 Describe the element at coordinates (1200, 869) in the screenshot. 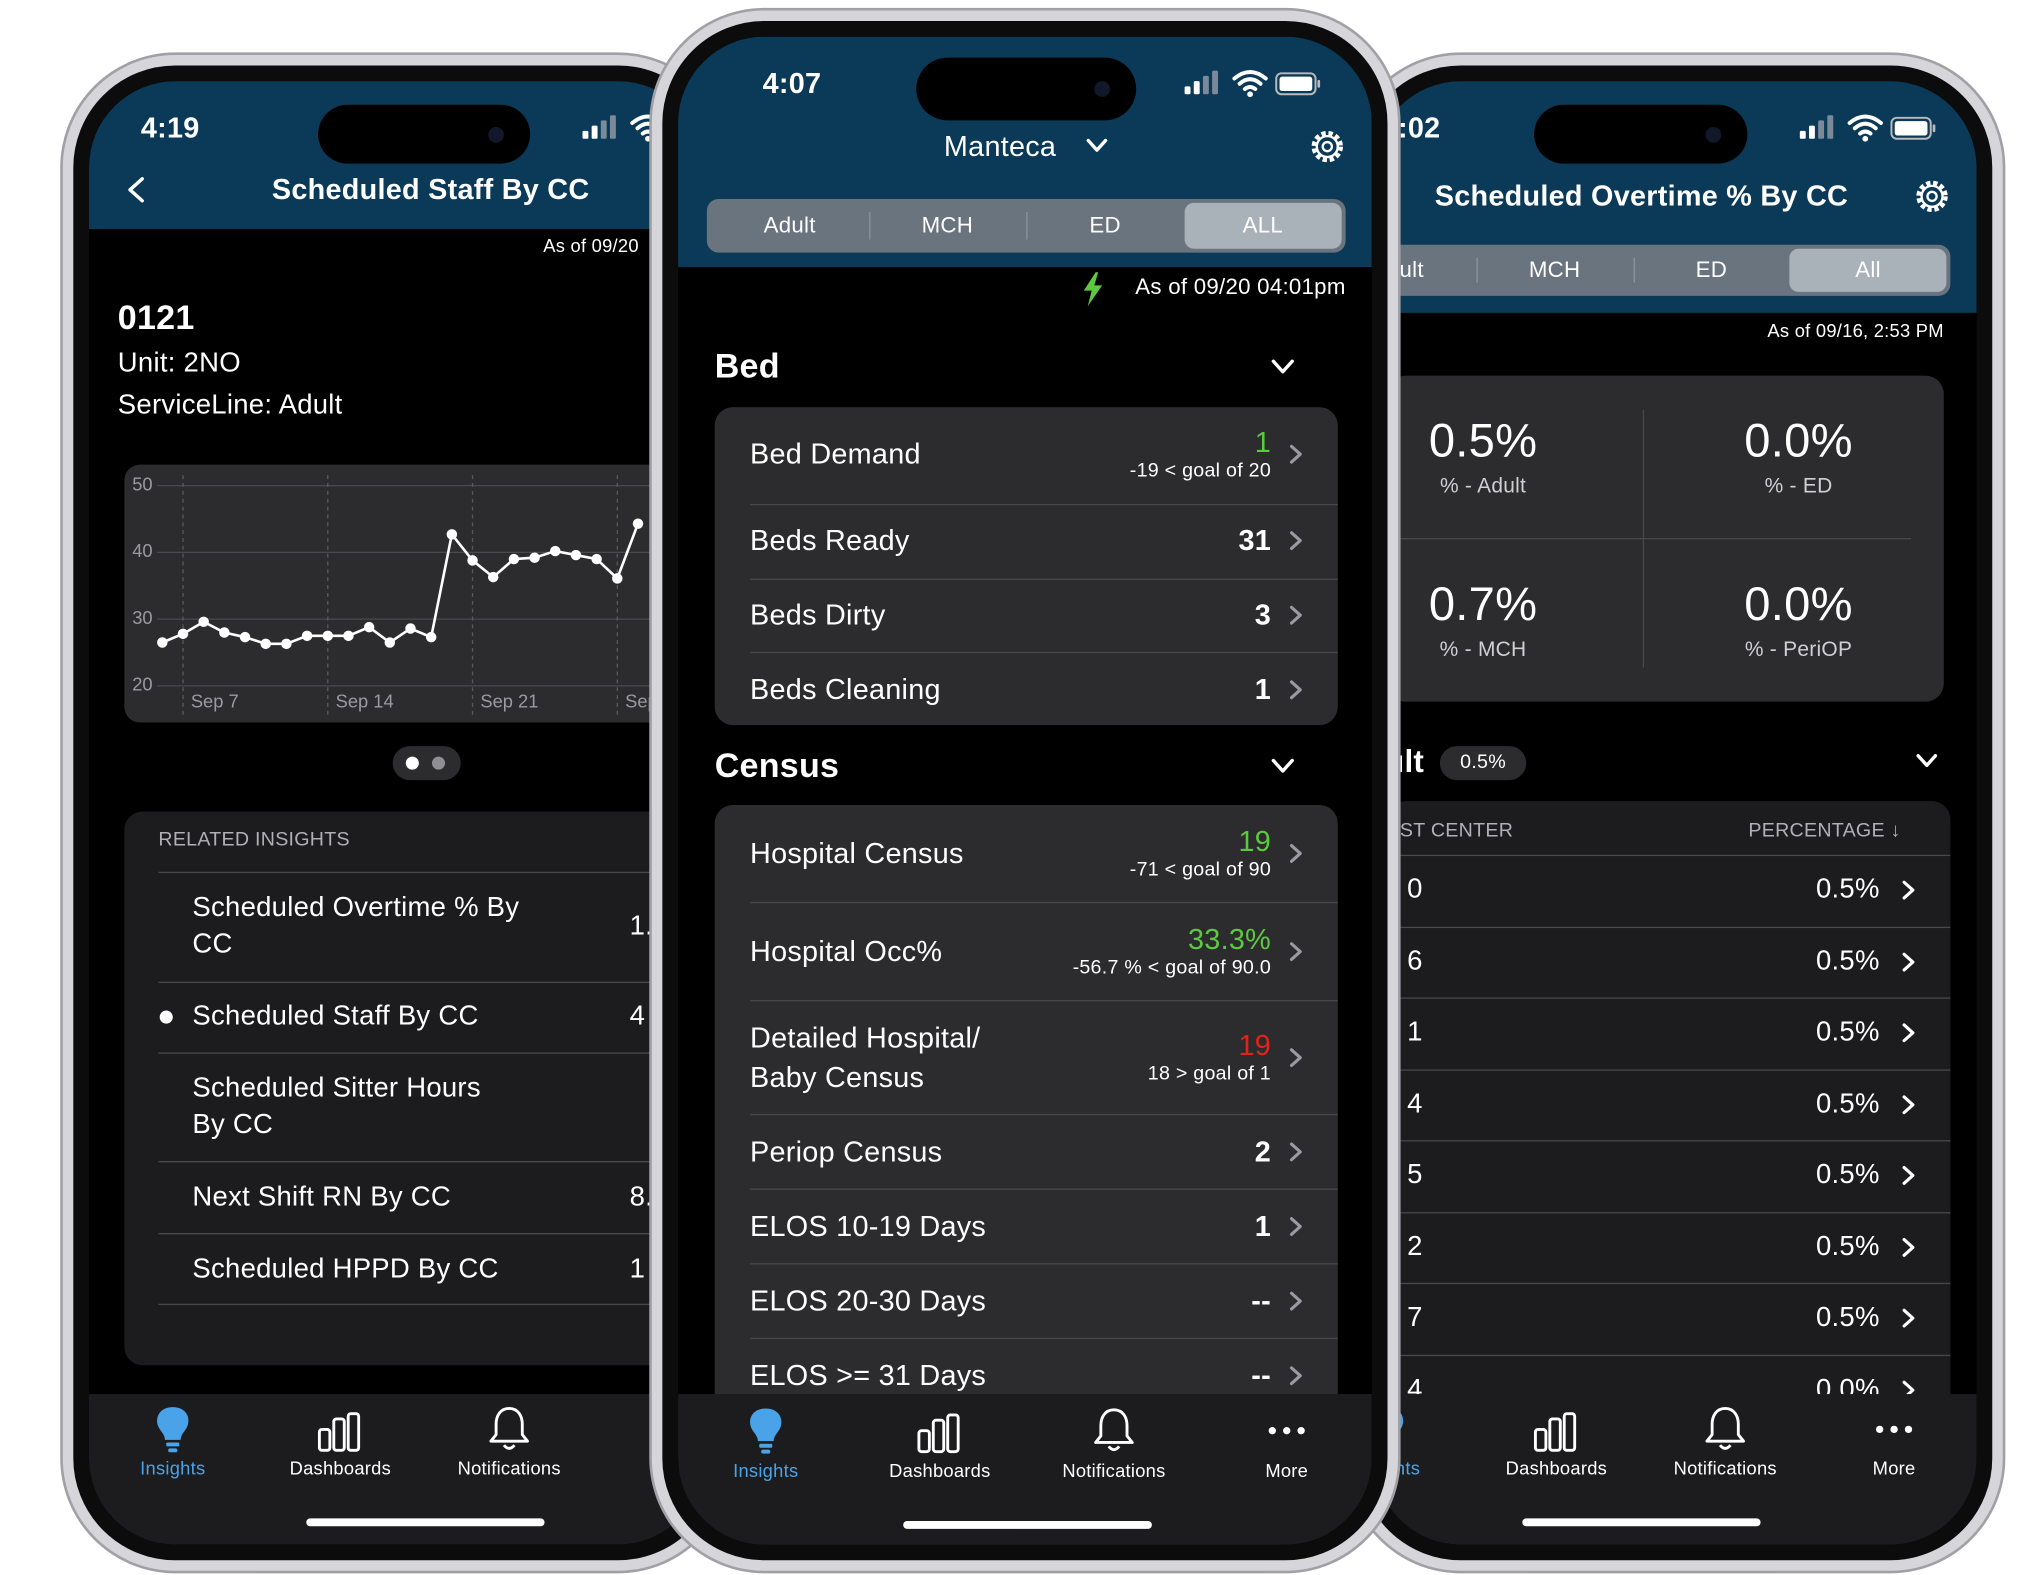

I see `metric-goal: -71 < goal of 90` at that location.